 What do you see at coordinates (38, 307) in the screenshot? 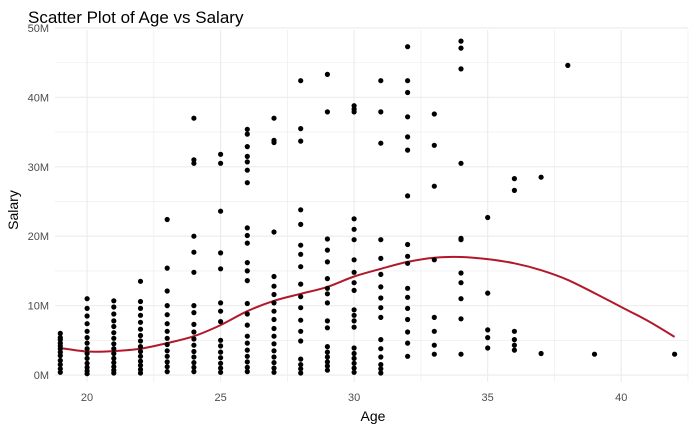
I see `y-tick-label: 10M` at bounding box center [38, 307].